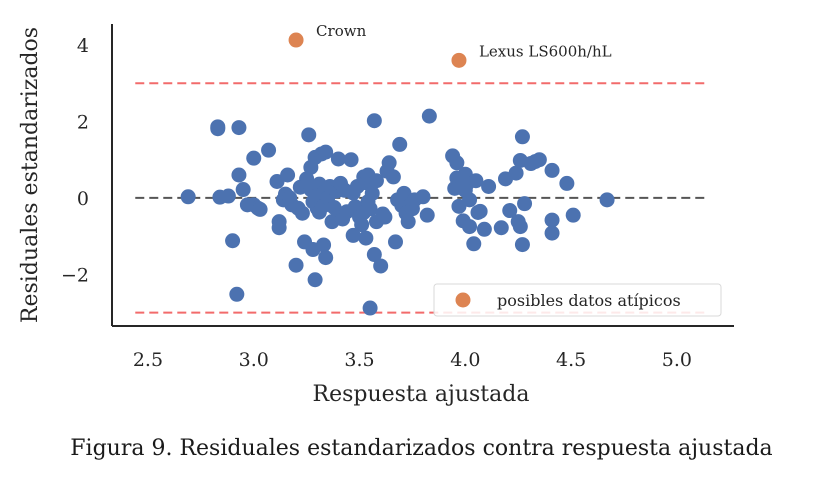  I want to click on x-tick-label: 4.0, so click(465, 360).